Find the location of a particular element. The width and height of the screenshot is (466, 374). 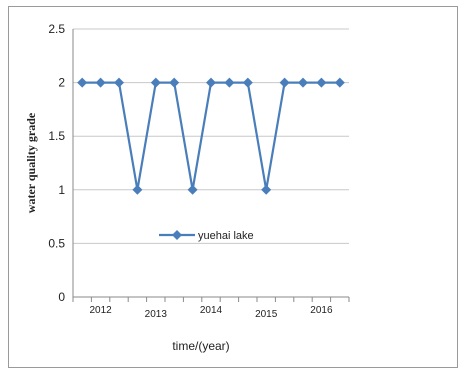

y-tick-label: 2 is located at coordinates (61, 83).